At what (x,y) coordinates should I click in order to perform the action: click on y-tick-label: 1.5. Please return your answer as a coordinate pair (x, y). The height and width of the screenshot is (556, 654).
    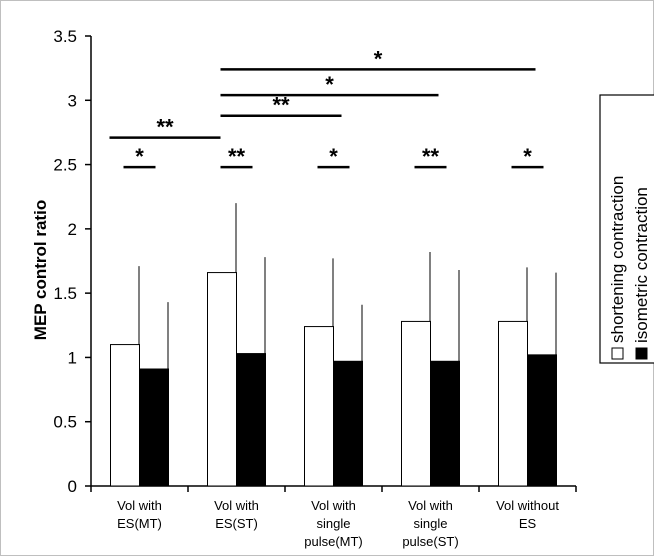
    Looking at the image, I should click on (65, 293).